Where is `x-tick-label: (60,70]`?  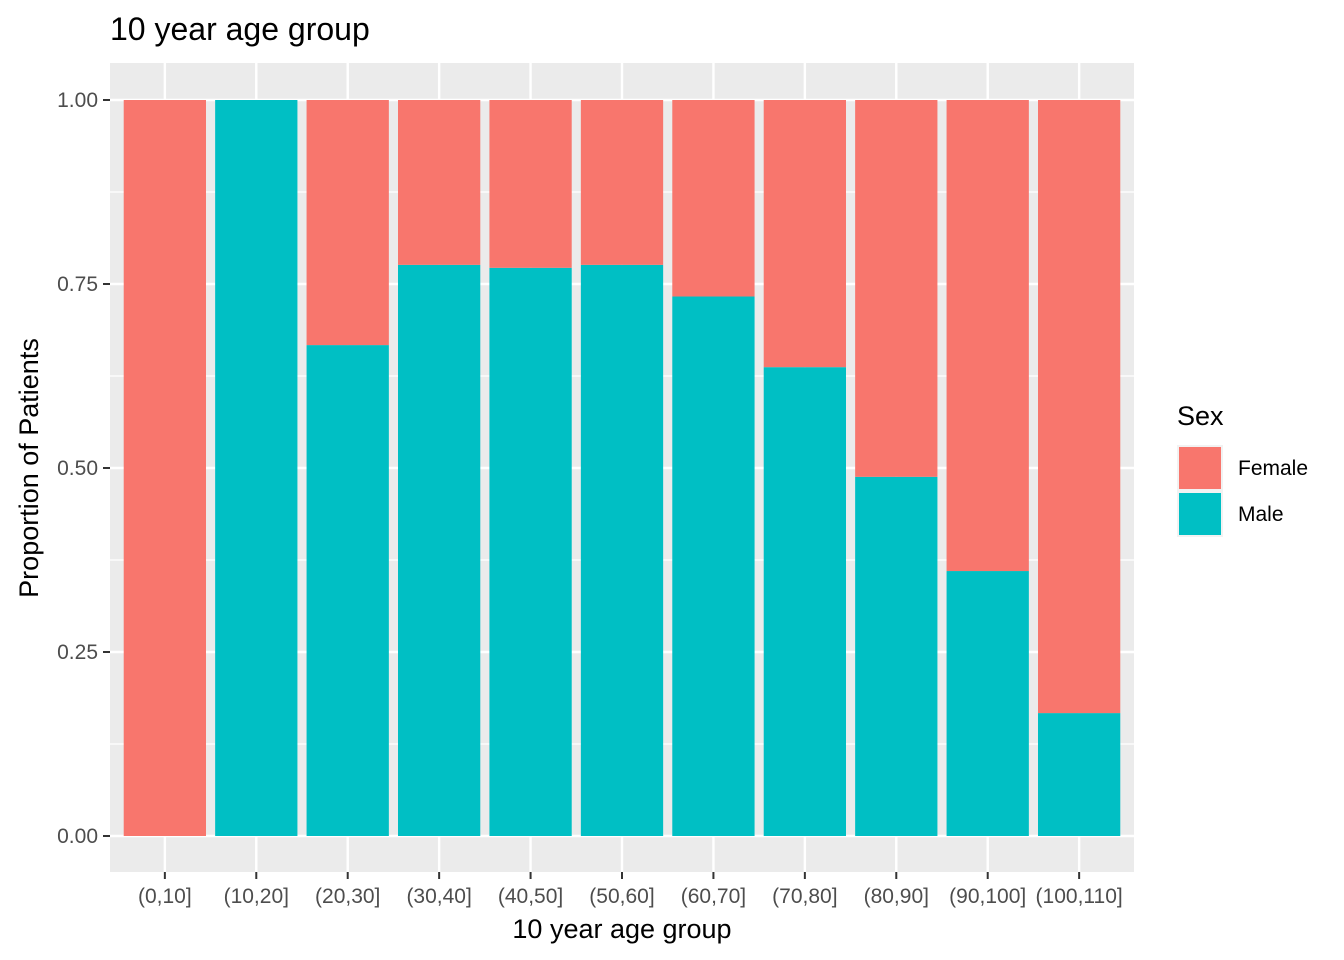 x-tick-label: (60,70] is located at coordinates (713, 896).